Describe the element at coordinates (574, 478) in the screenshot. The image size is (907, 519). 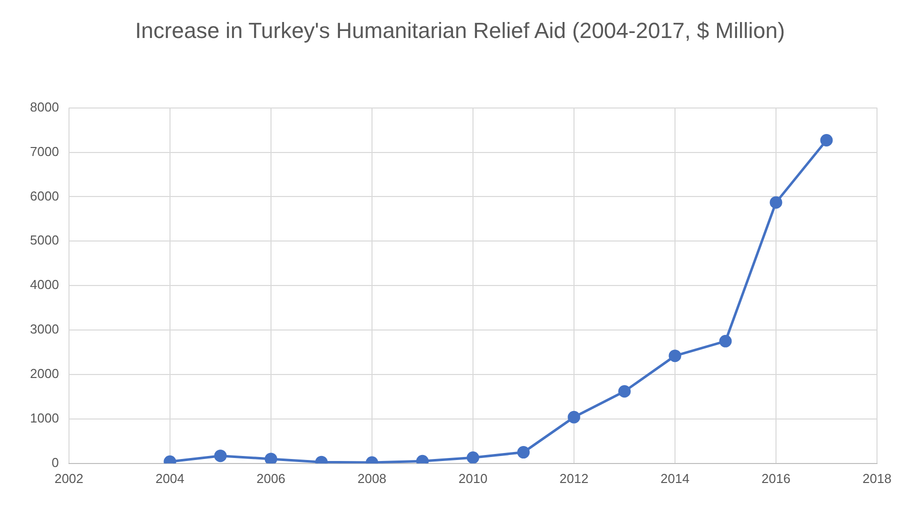
I see `x-tick-label: 2012` at that location.